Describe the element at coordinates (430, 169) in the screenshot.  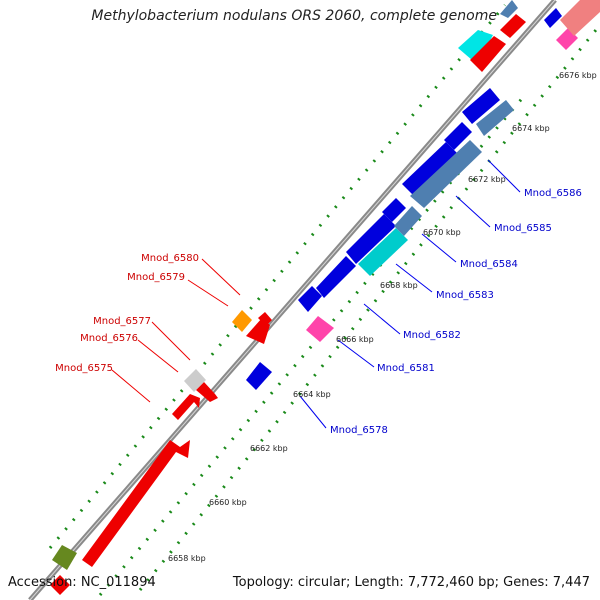
I see `gene-blue-d` at that location.